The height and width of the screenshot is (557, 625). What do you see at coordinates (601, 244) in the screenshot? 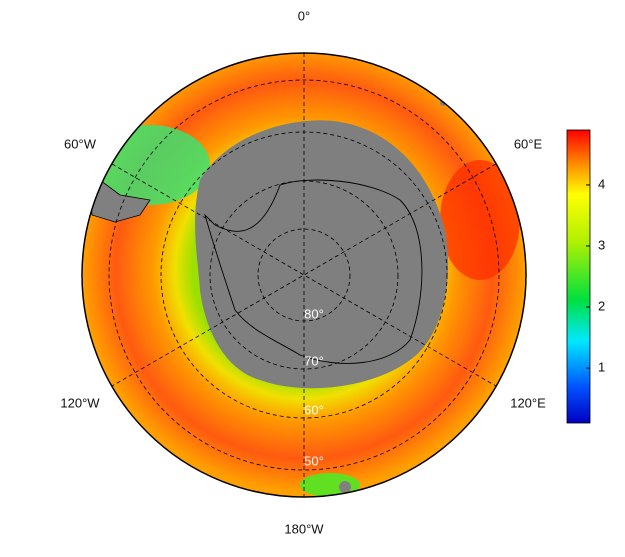
I see `colorbar-tick-label: 3` at bounding box center [601, 244].